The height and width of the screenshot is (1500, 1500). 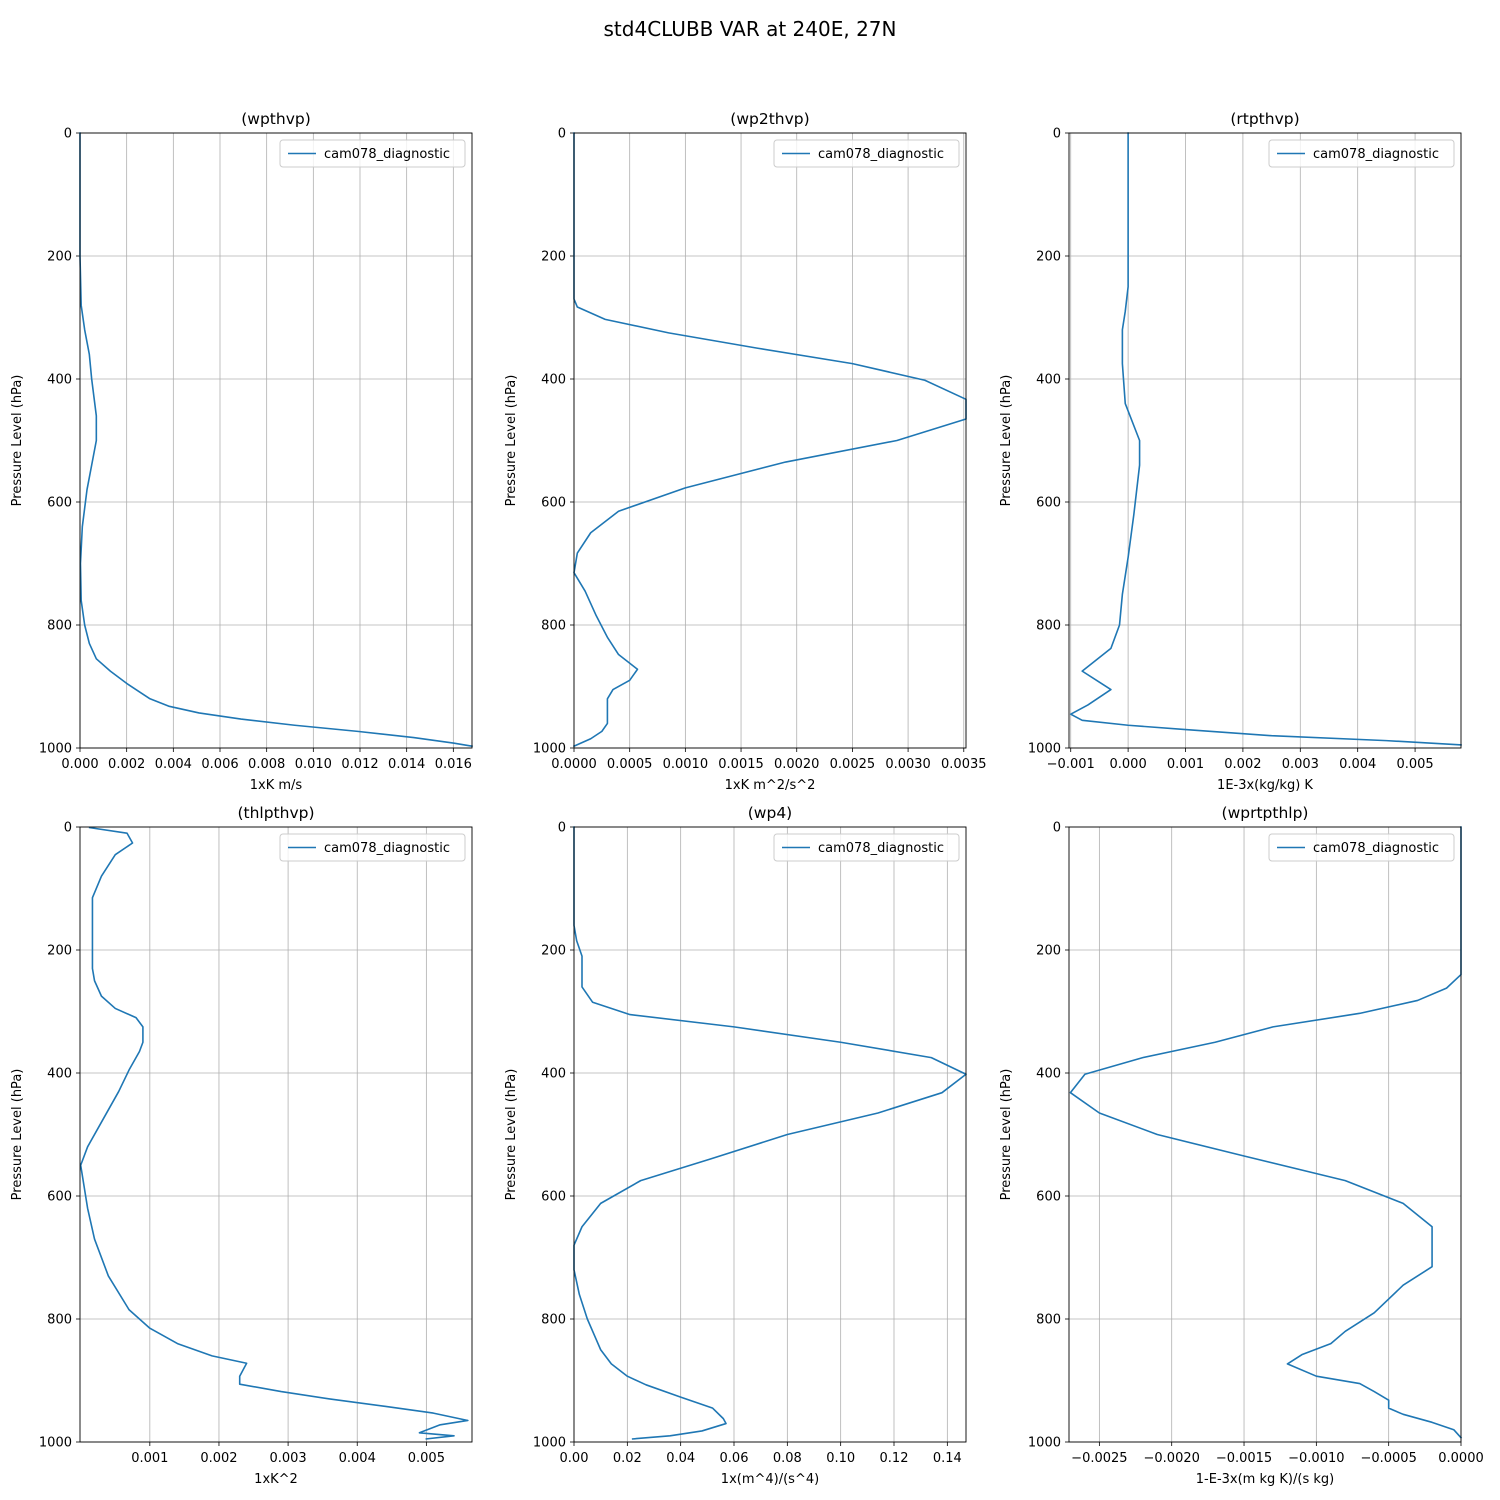 What do you see at coordinates (266, 764) in the screenshot?
I see `x-tick-label: 0.008` at bounding box center [266, 764].